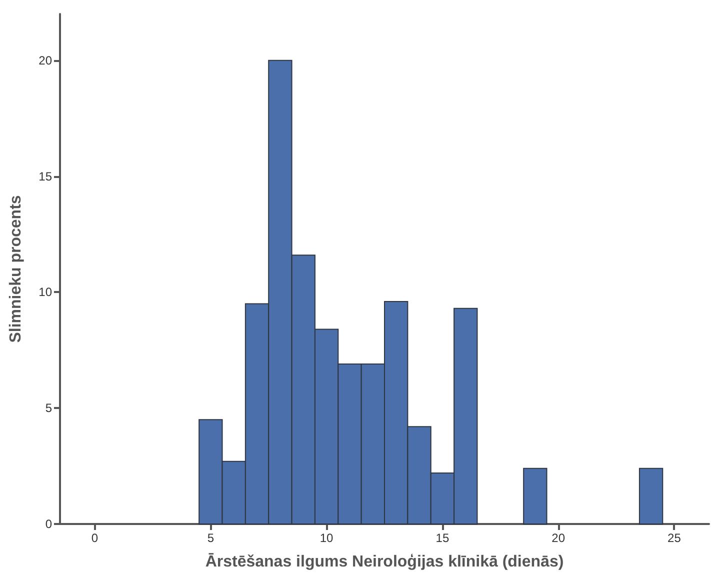 The width and height of the screenshot is (711, 578). What do you see at coordinates (16, 269) in the screenshot?
I see `y-axis-title: Slimnieku procents` at bounding box center [16, 269].